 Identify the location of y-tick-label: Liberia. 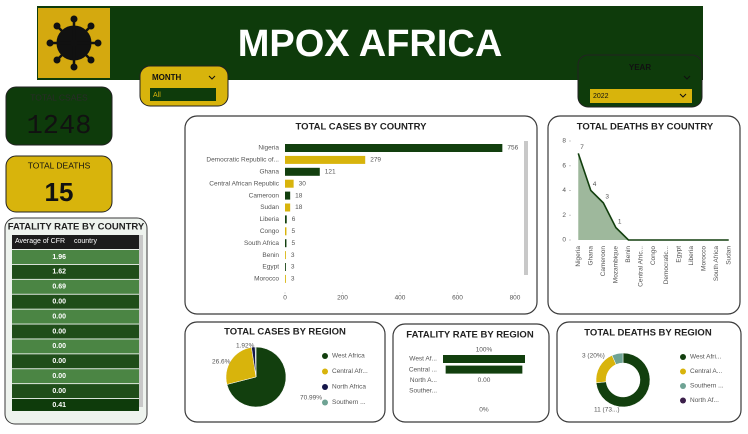
(269, 219).